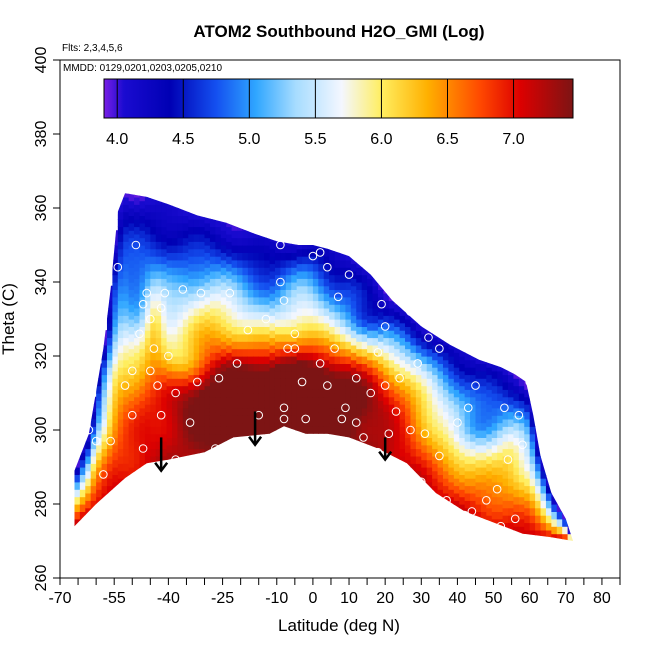  Describe the element at coordinates (114, 598) in the screenshot. I see `x-tick-label: -55` at that location.